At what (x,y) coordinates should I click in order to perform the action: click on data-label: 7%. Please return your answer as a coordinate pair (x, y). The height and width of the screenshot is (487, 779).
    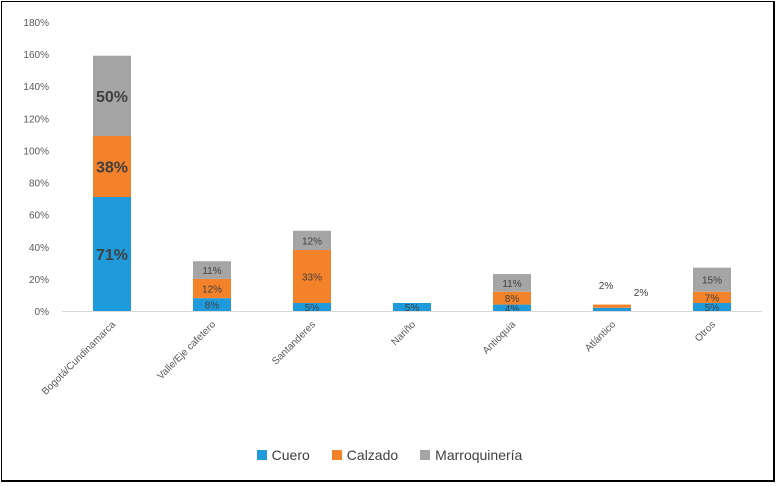
    Looking at the image, I should click on (712, 298).